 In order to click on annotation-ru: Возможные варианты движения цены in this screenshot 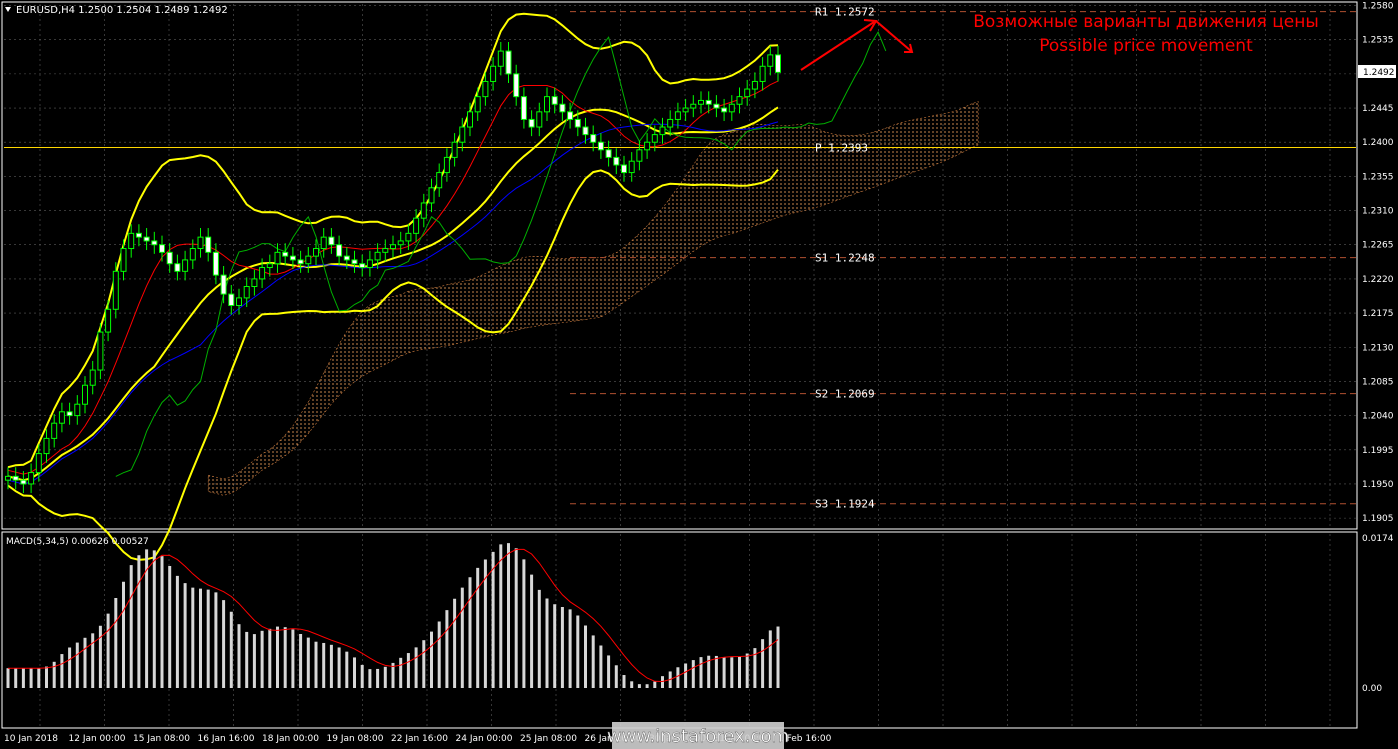, I will do `click(1146, 22)`.